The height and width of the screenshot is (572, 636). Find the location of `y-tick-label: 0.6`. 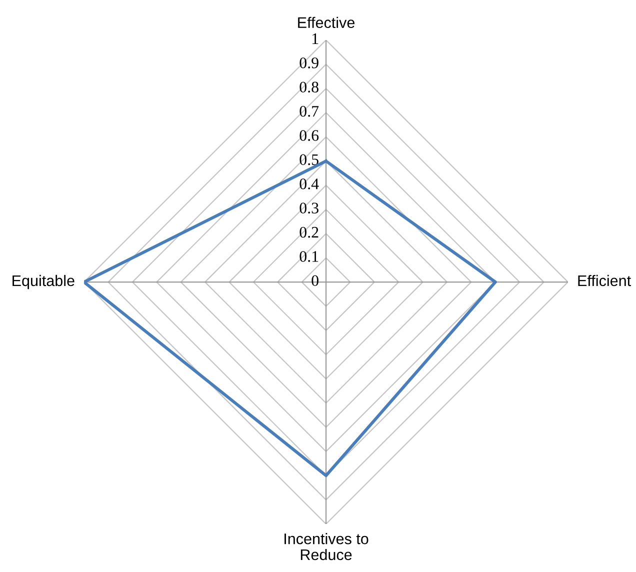

y-tick-label: 0.6 is located at coordinates (309, 135).